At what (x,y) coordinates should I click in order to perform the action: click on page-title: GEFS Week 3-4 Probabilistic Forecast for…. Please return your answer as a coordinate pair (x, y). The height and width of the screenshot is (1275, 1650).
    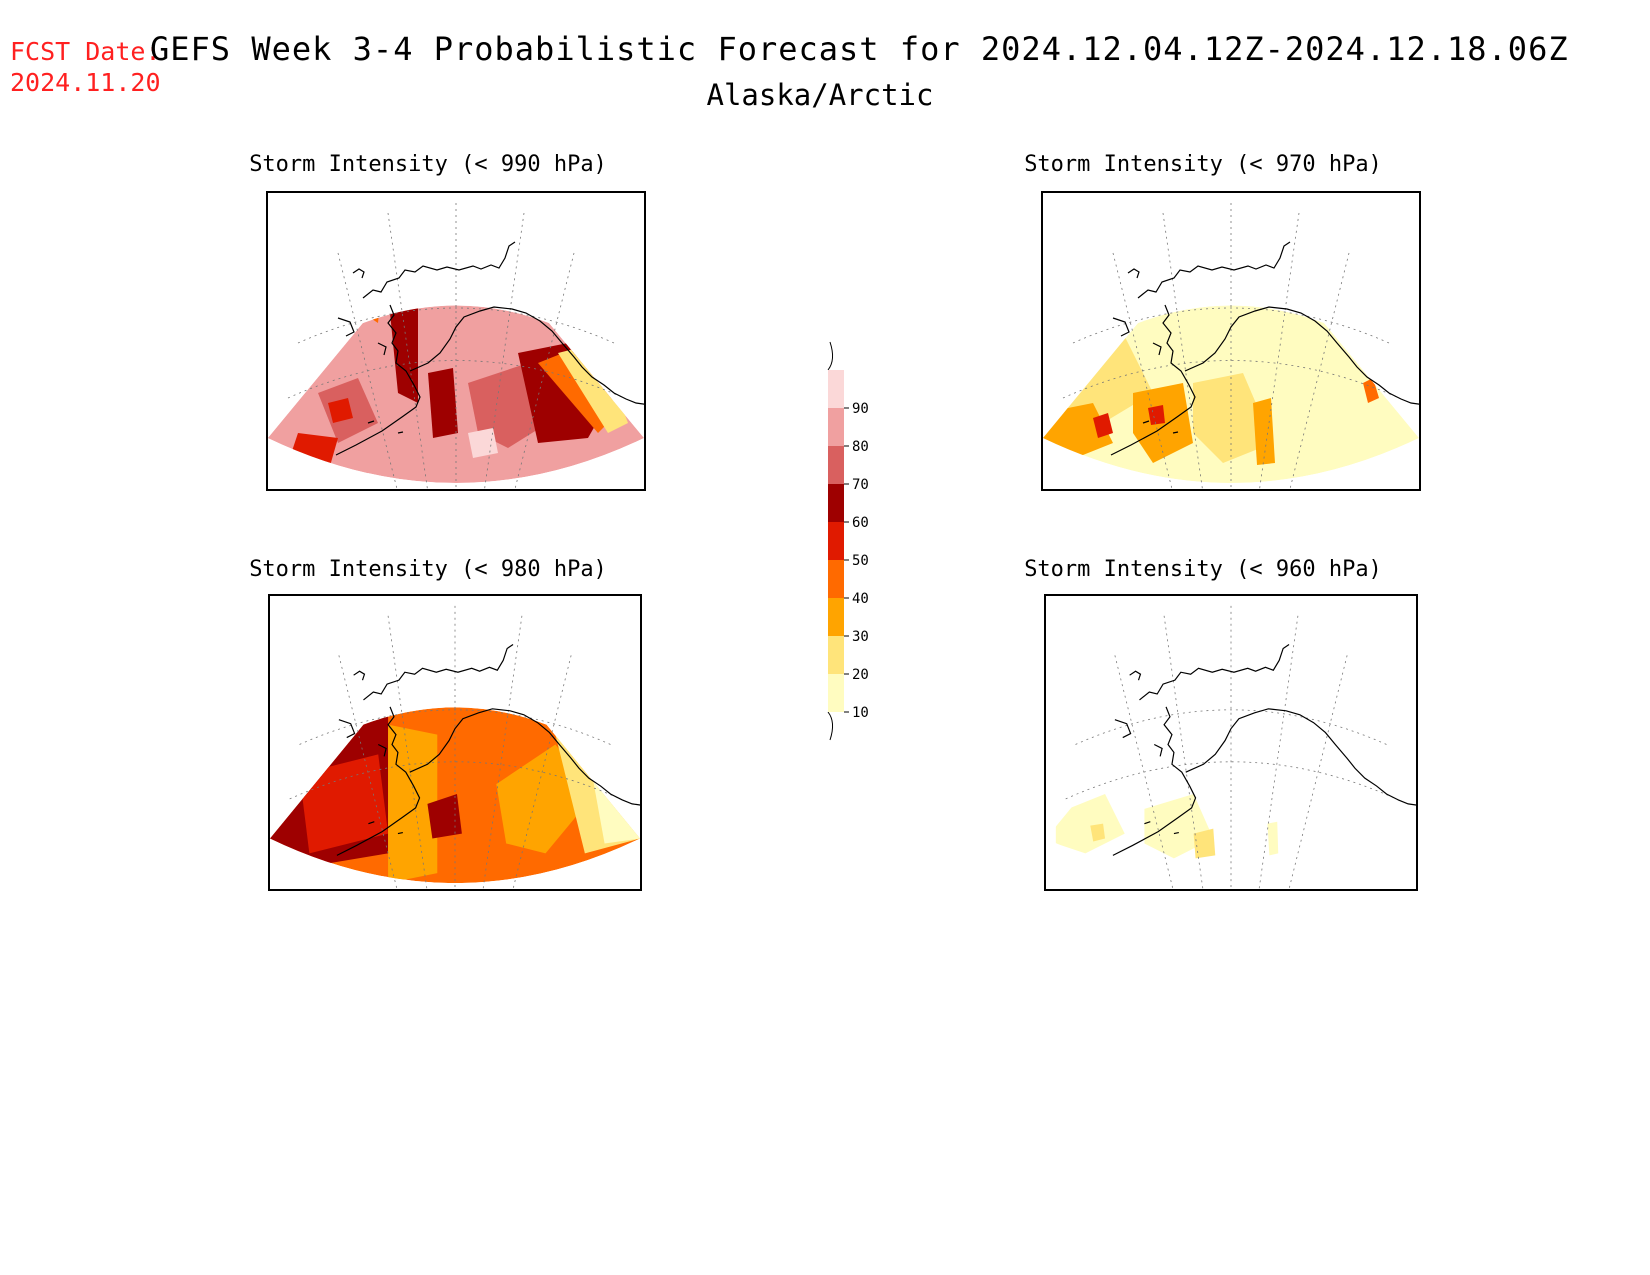
    Looking at the image, I should click on (859, 49).